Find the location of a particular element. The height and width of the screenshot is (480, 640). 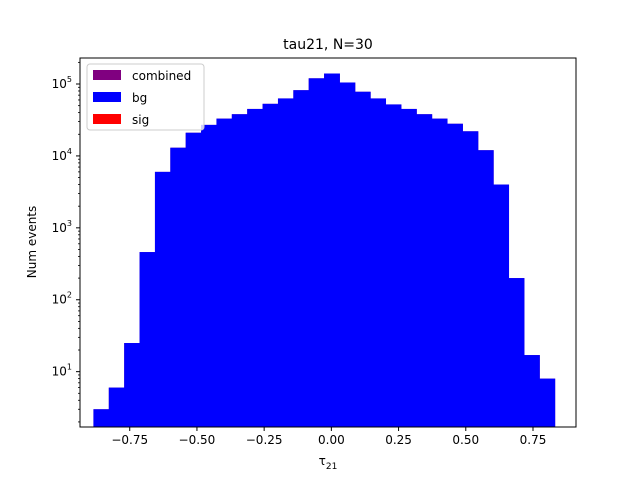

x-axis-label-subscript: 21 is located at coordinates (331, 467).